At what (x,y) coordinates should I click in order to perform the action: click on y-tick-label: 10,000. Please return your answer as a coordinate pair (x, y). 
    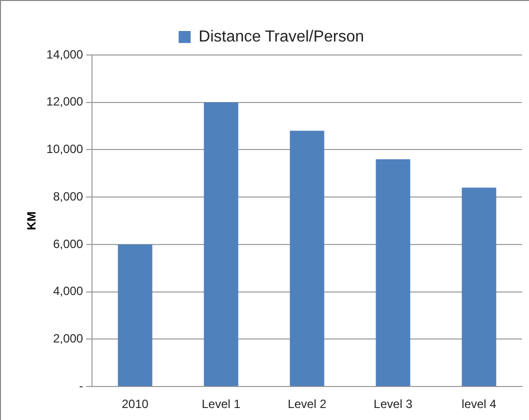
    Looking at the image, I should click on (65, 149).